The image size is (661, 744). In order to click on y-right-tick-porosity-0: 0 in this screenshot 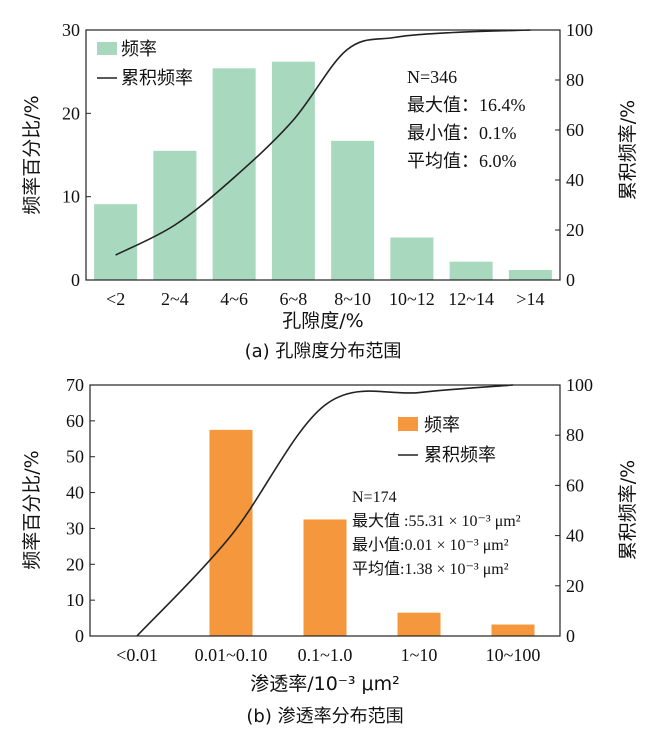, I will do `click(570, 280)`.